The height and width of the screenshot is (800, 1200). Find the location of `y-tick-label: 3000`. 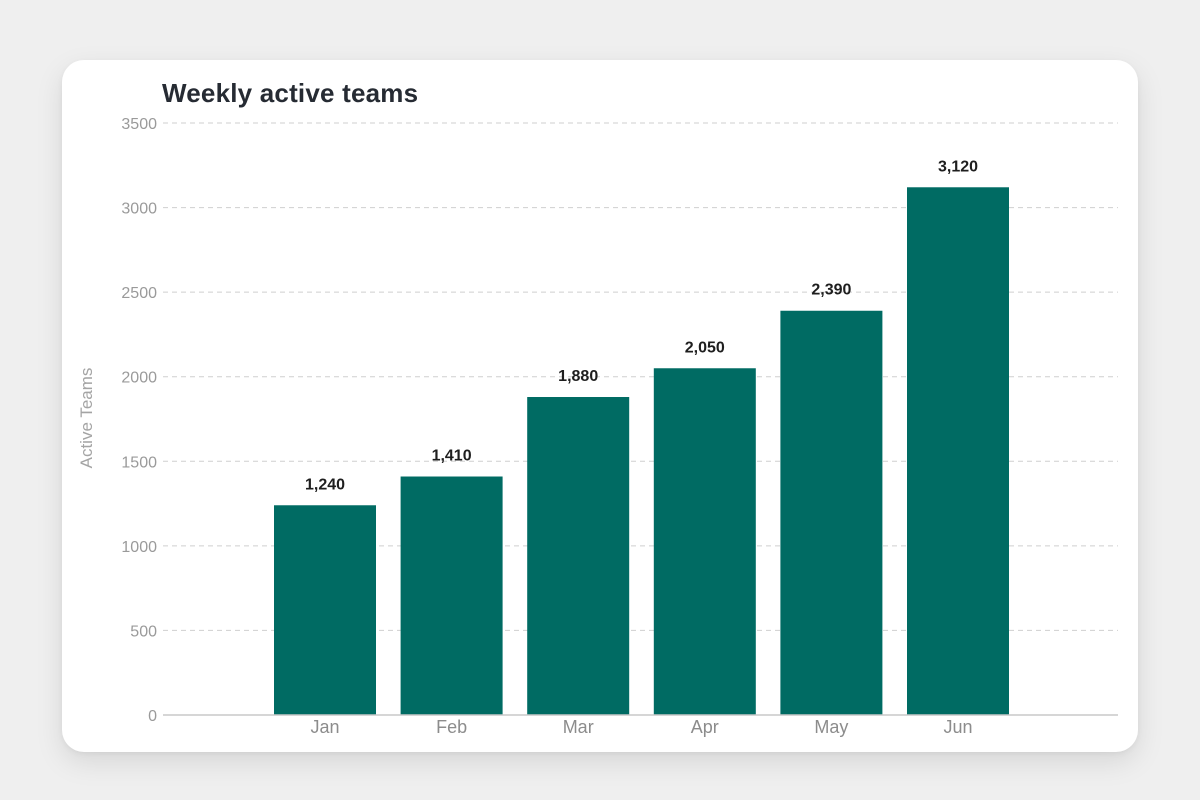

y-tick-label: 3000 is located at coordinates (139, 209).